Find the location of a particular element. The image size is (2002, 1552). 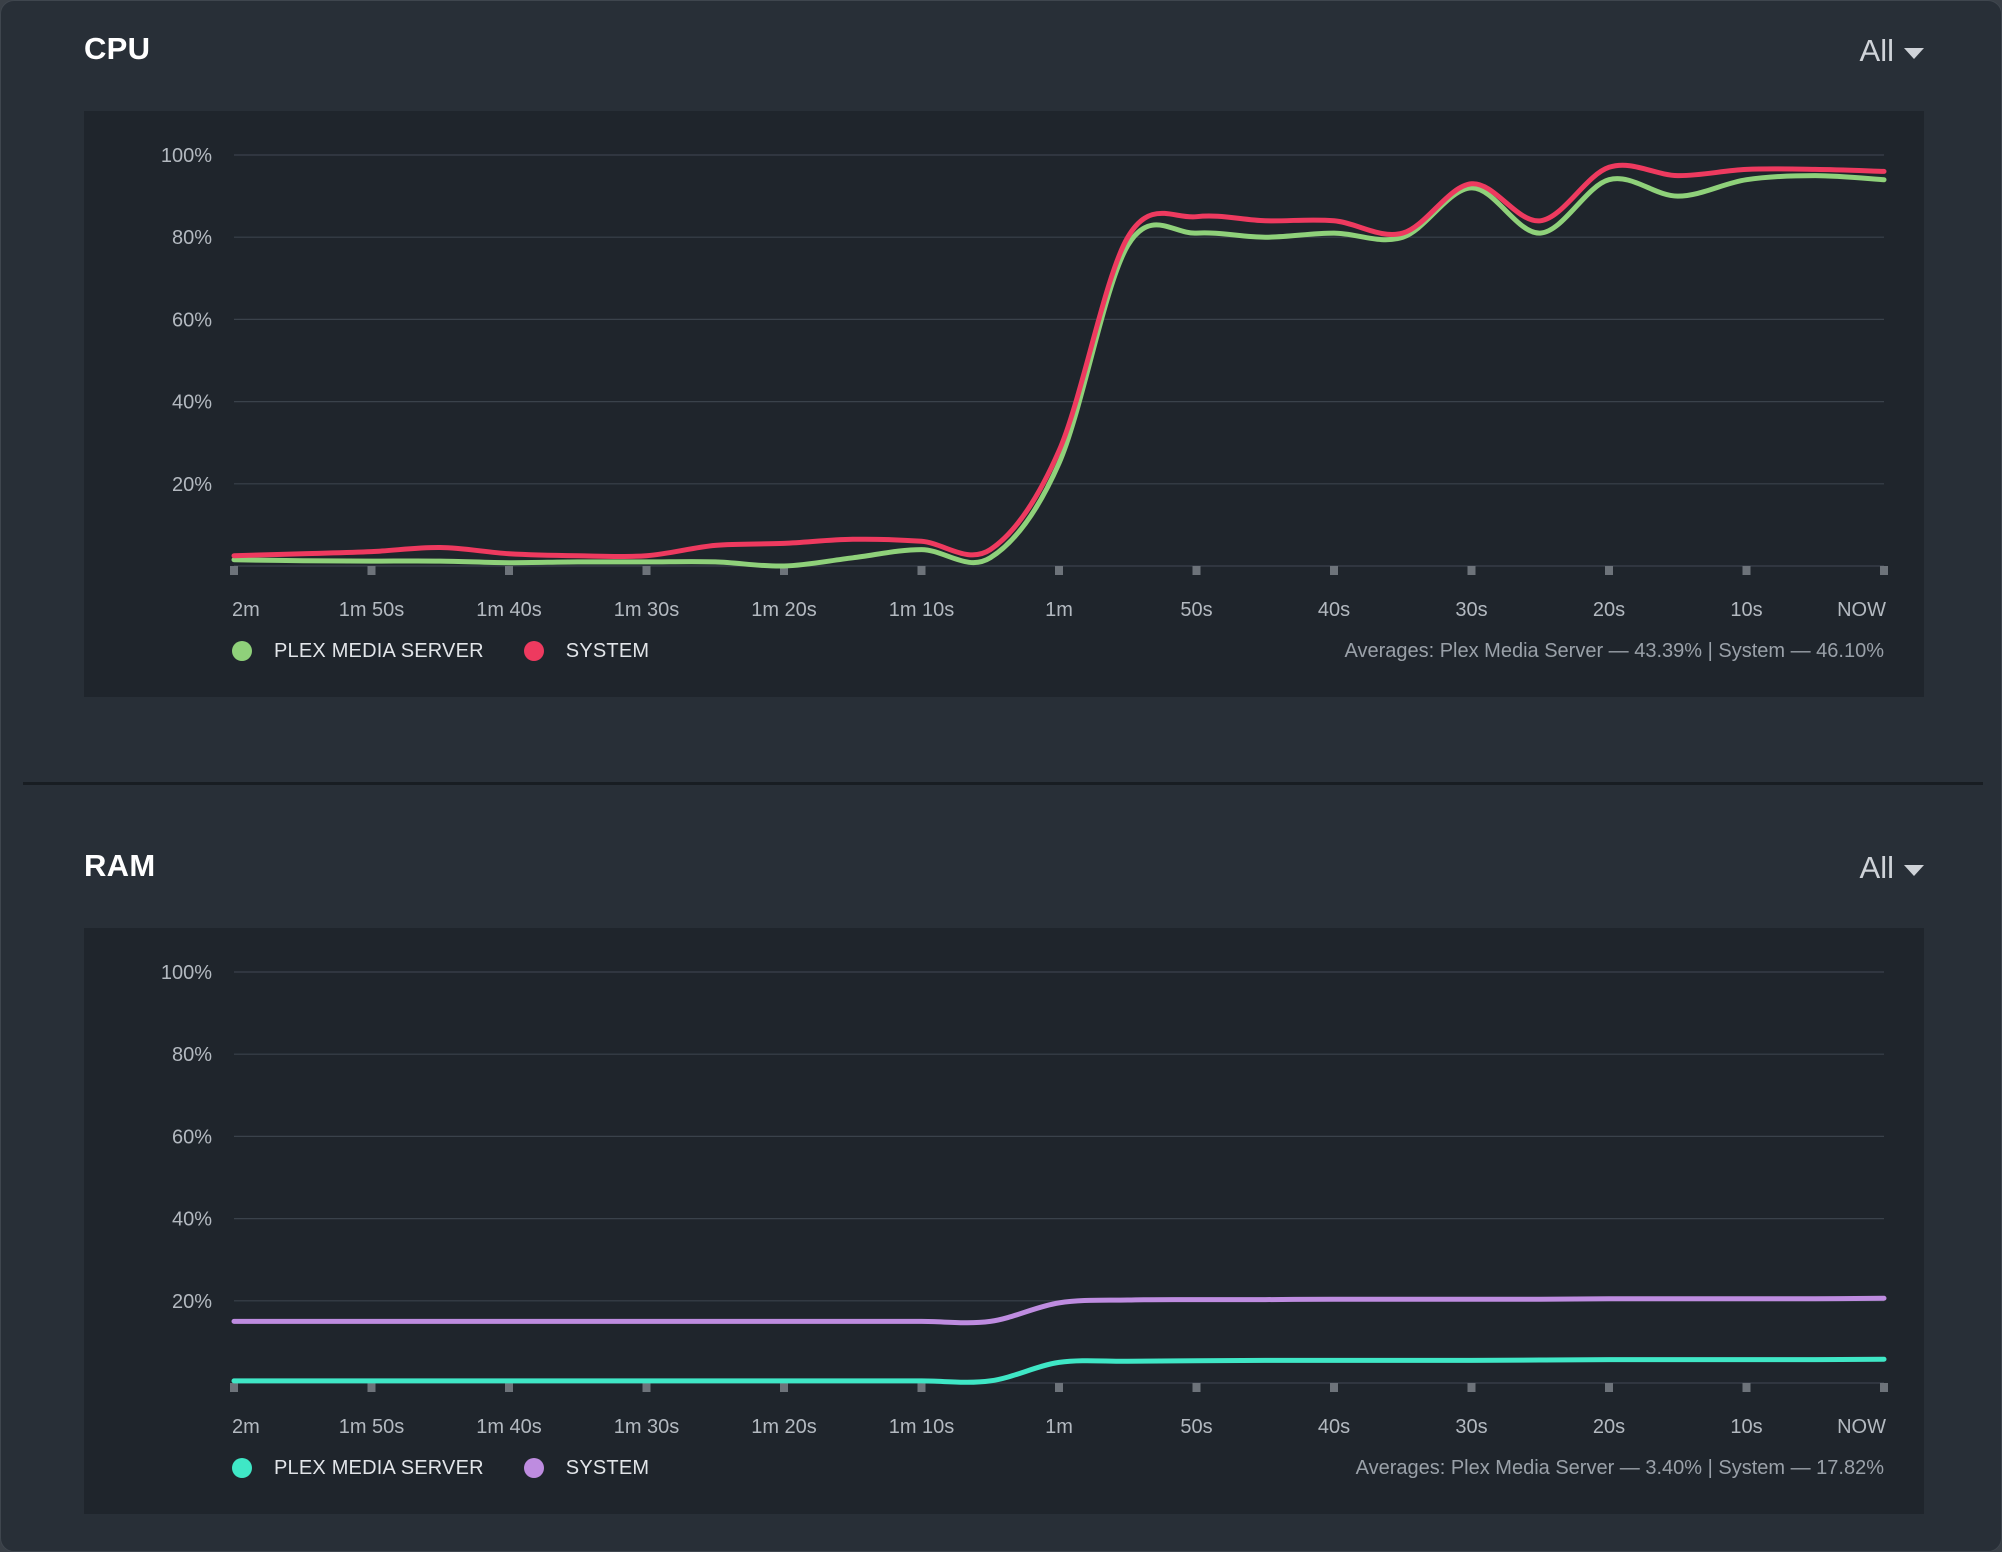

cpu-panel-header: CPU All is located at coordinates (1004, 51).